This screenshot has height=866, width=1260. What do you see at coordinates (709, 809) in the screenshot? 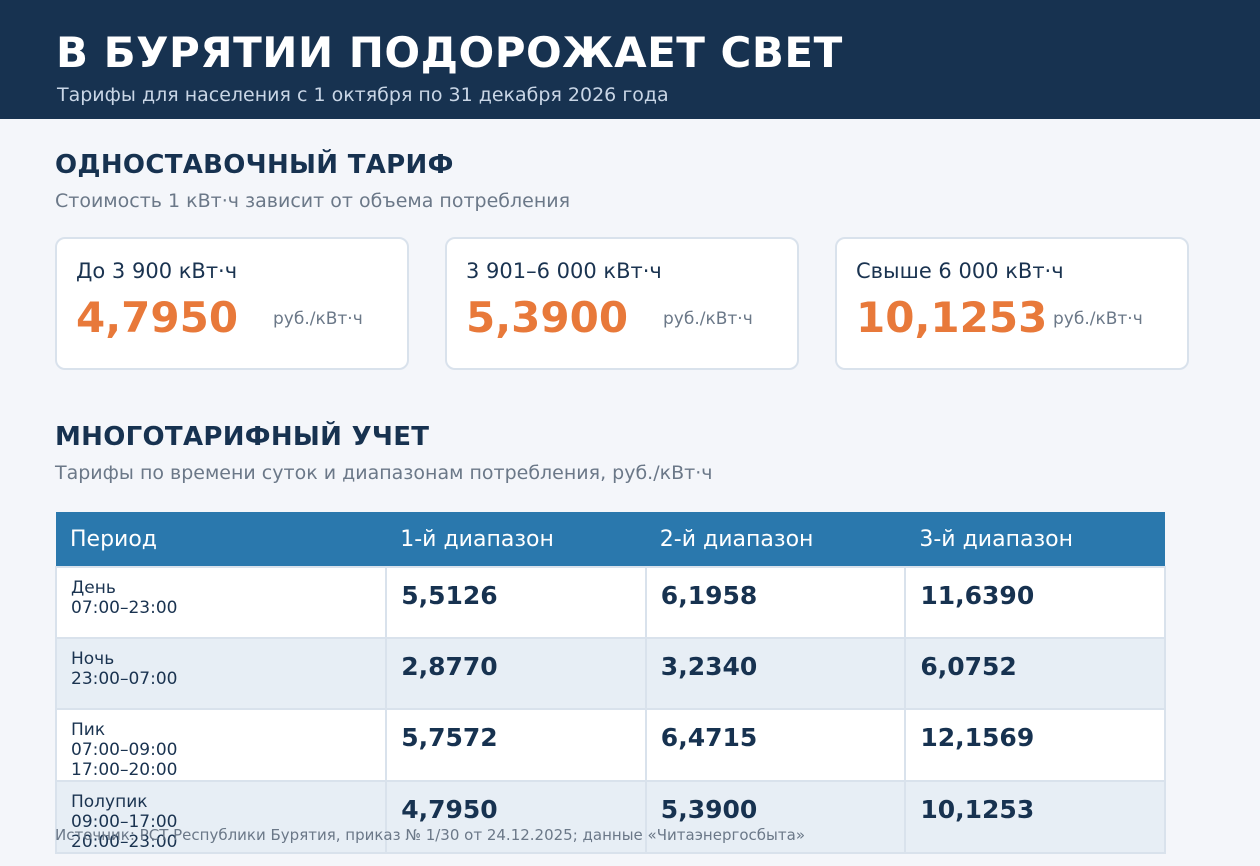
I see `tariff-value: 5,3900` at bounding box center [709, 809].